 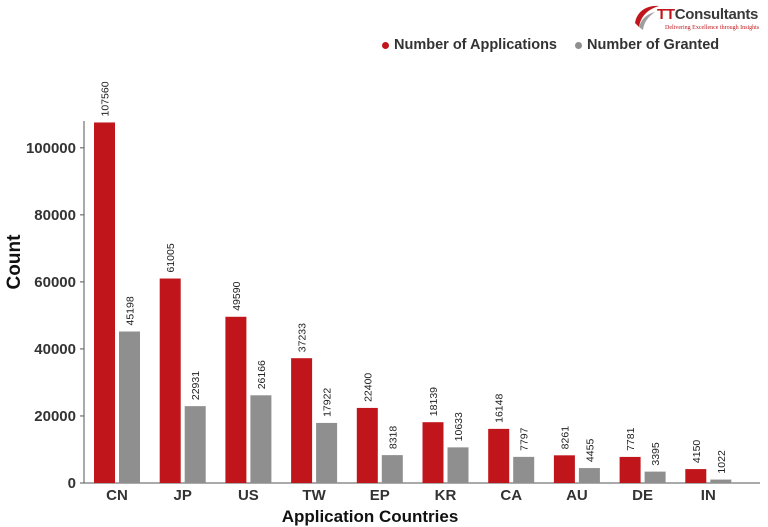 I want to click on legend-marker-applications, so click(x=385, y=45).